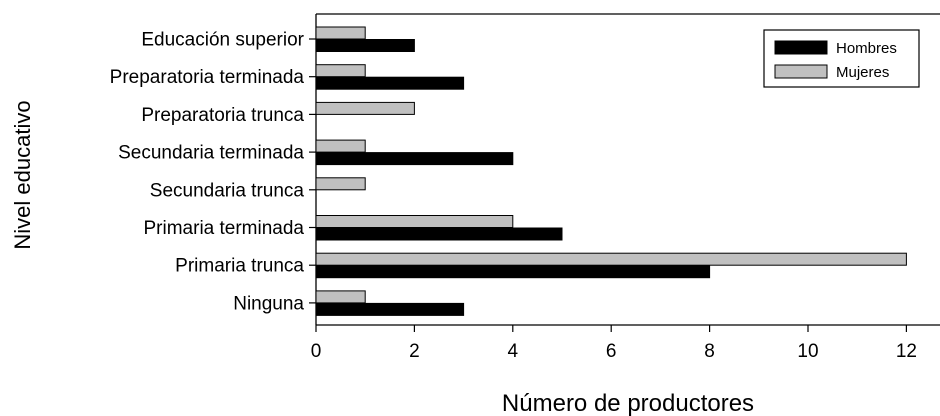 This screenshot has width=940, height=416. I want to click on x-tick-label: 8, so click(709, 351).